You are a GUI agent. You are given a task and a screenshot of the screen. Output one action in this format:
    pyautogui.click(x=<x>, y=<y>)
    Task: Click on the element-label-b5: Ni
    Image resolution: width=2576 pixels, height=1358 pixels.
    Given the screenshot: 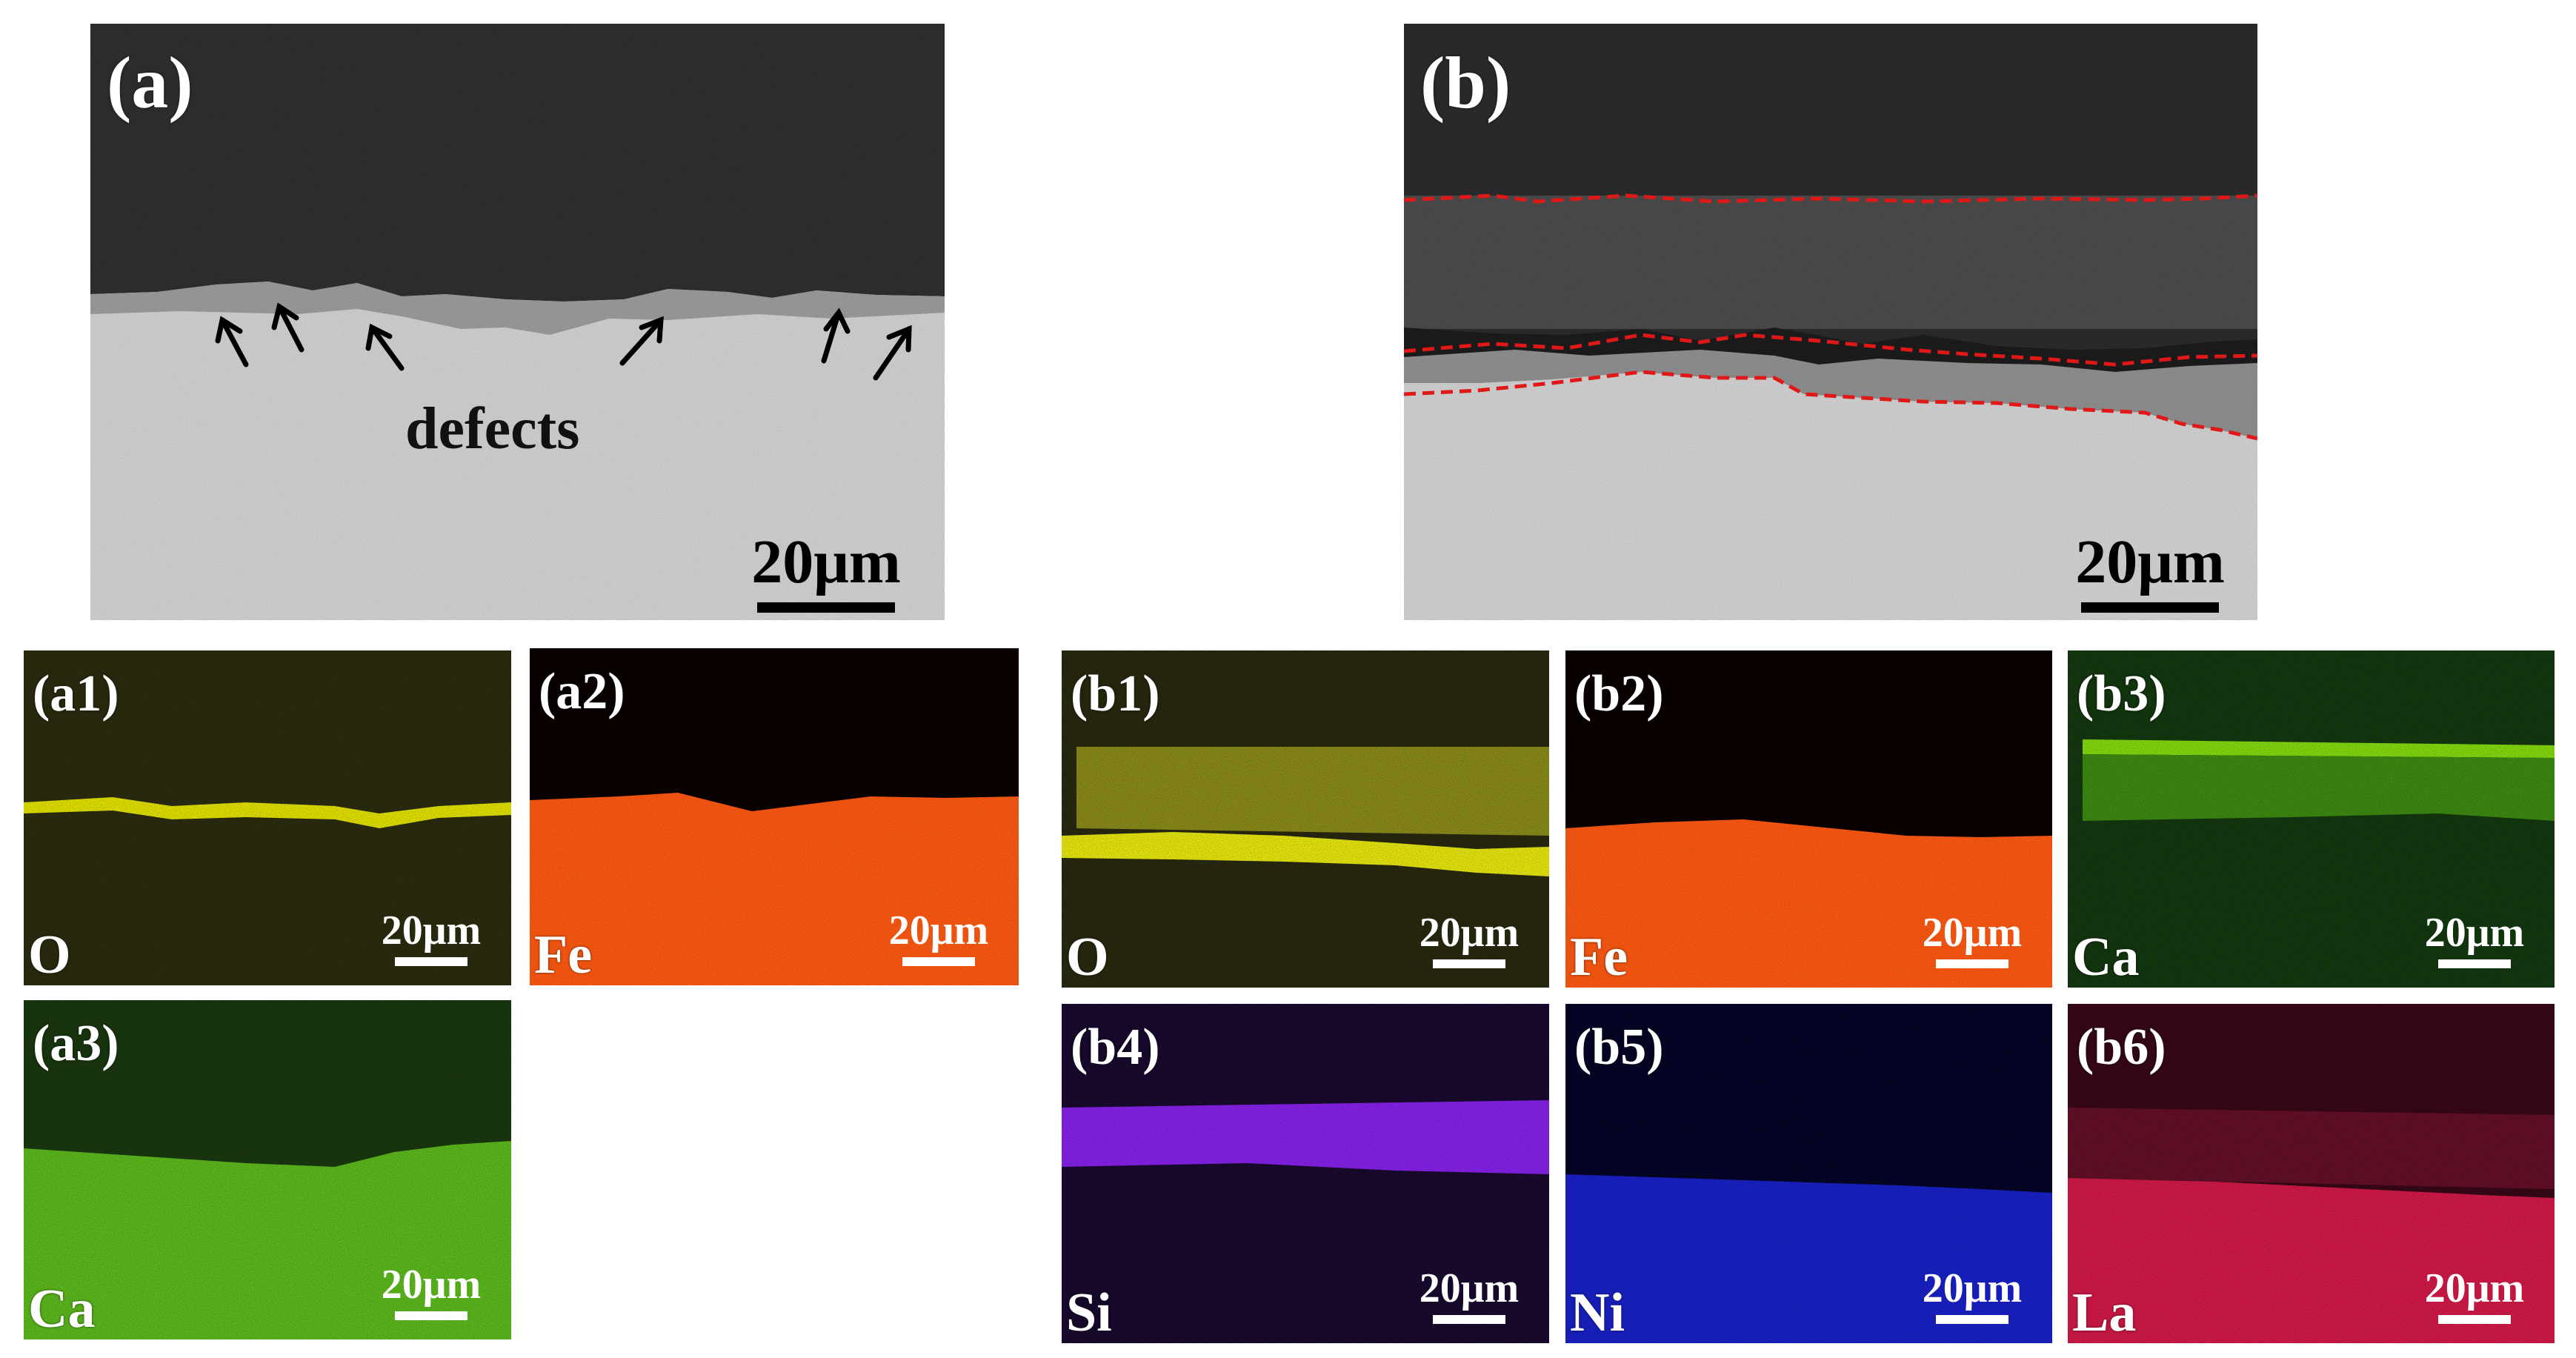 What is the action you would take?
    pyautogui.click(x=1597, y=1313)
    